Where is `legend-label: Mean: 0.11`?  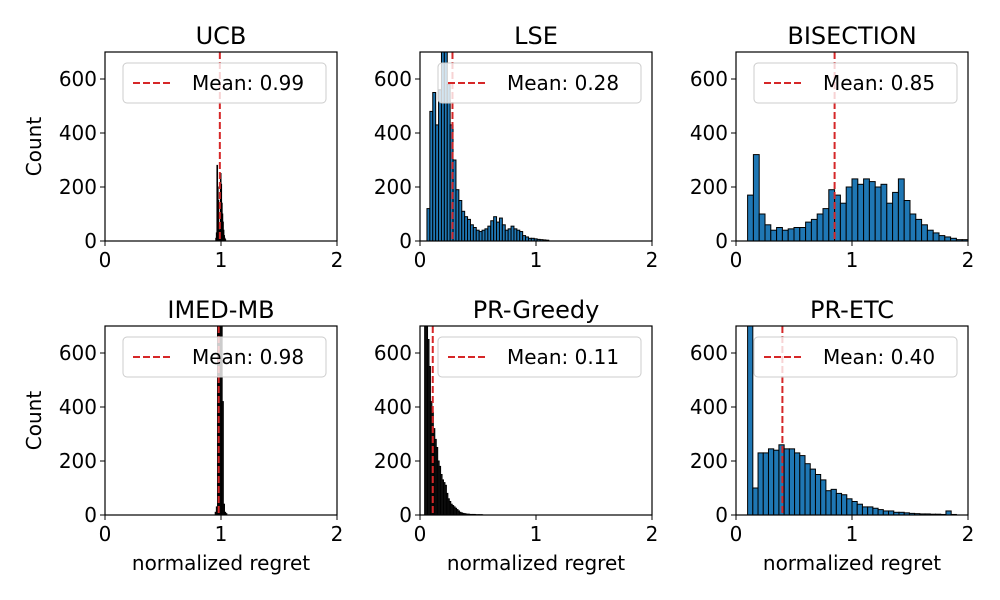 legend-label: Mean: 0.11 is located at coordinates (563, 357).